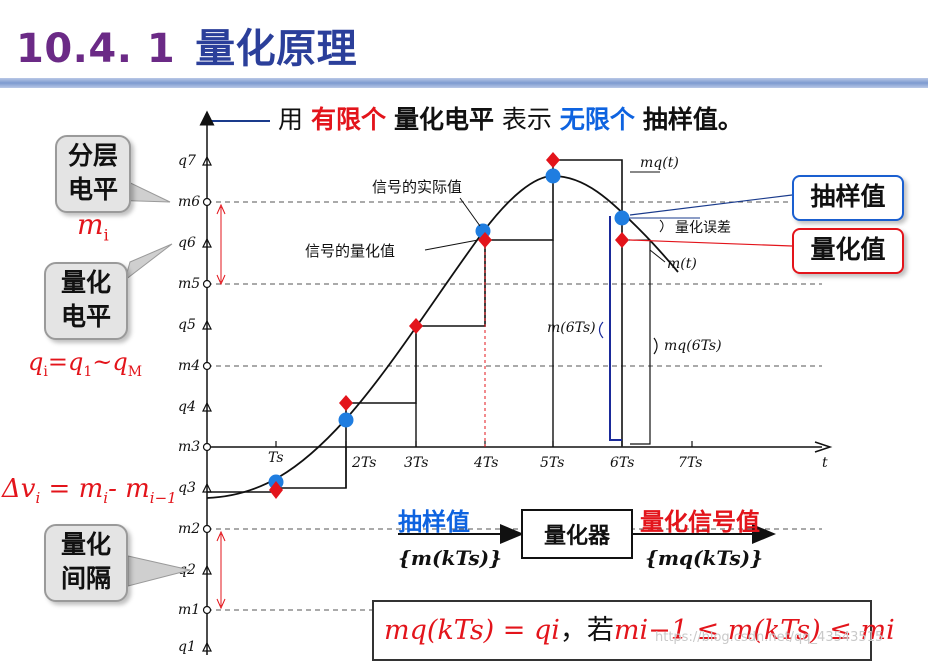  I want to click on label-m5: m5, so click(189, 284).